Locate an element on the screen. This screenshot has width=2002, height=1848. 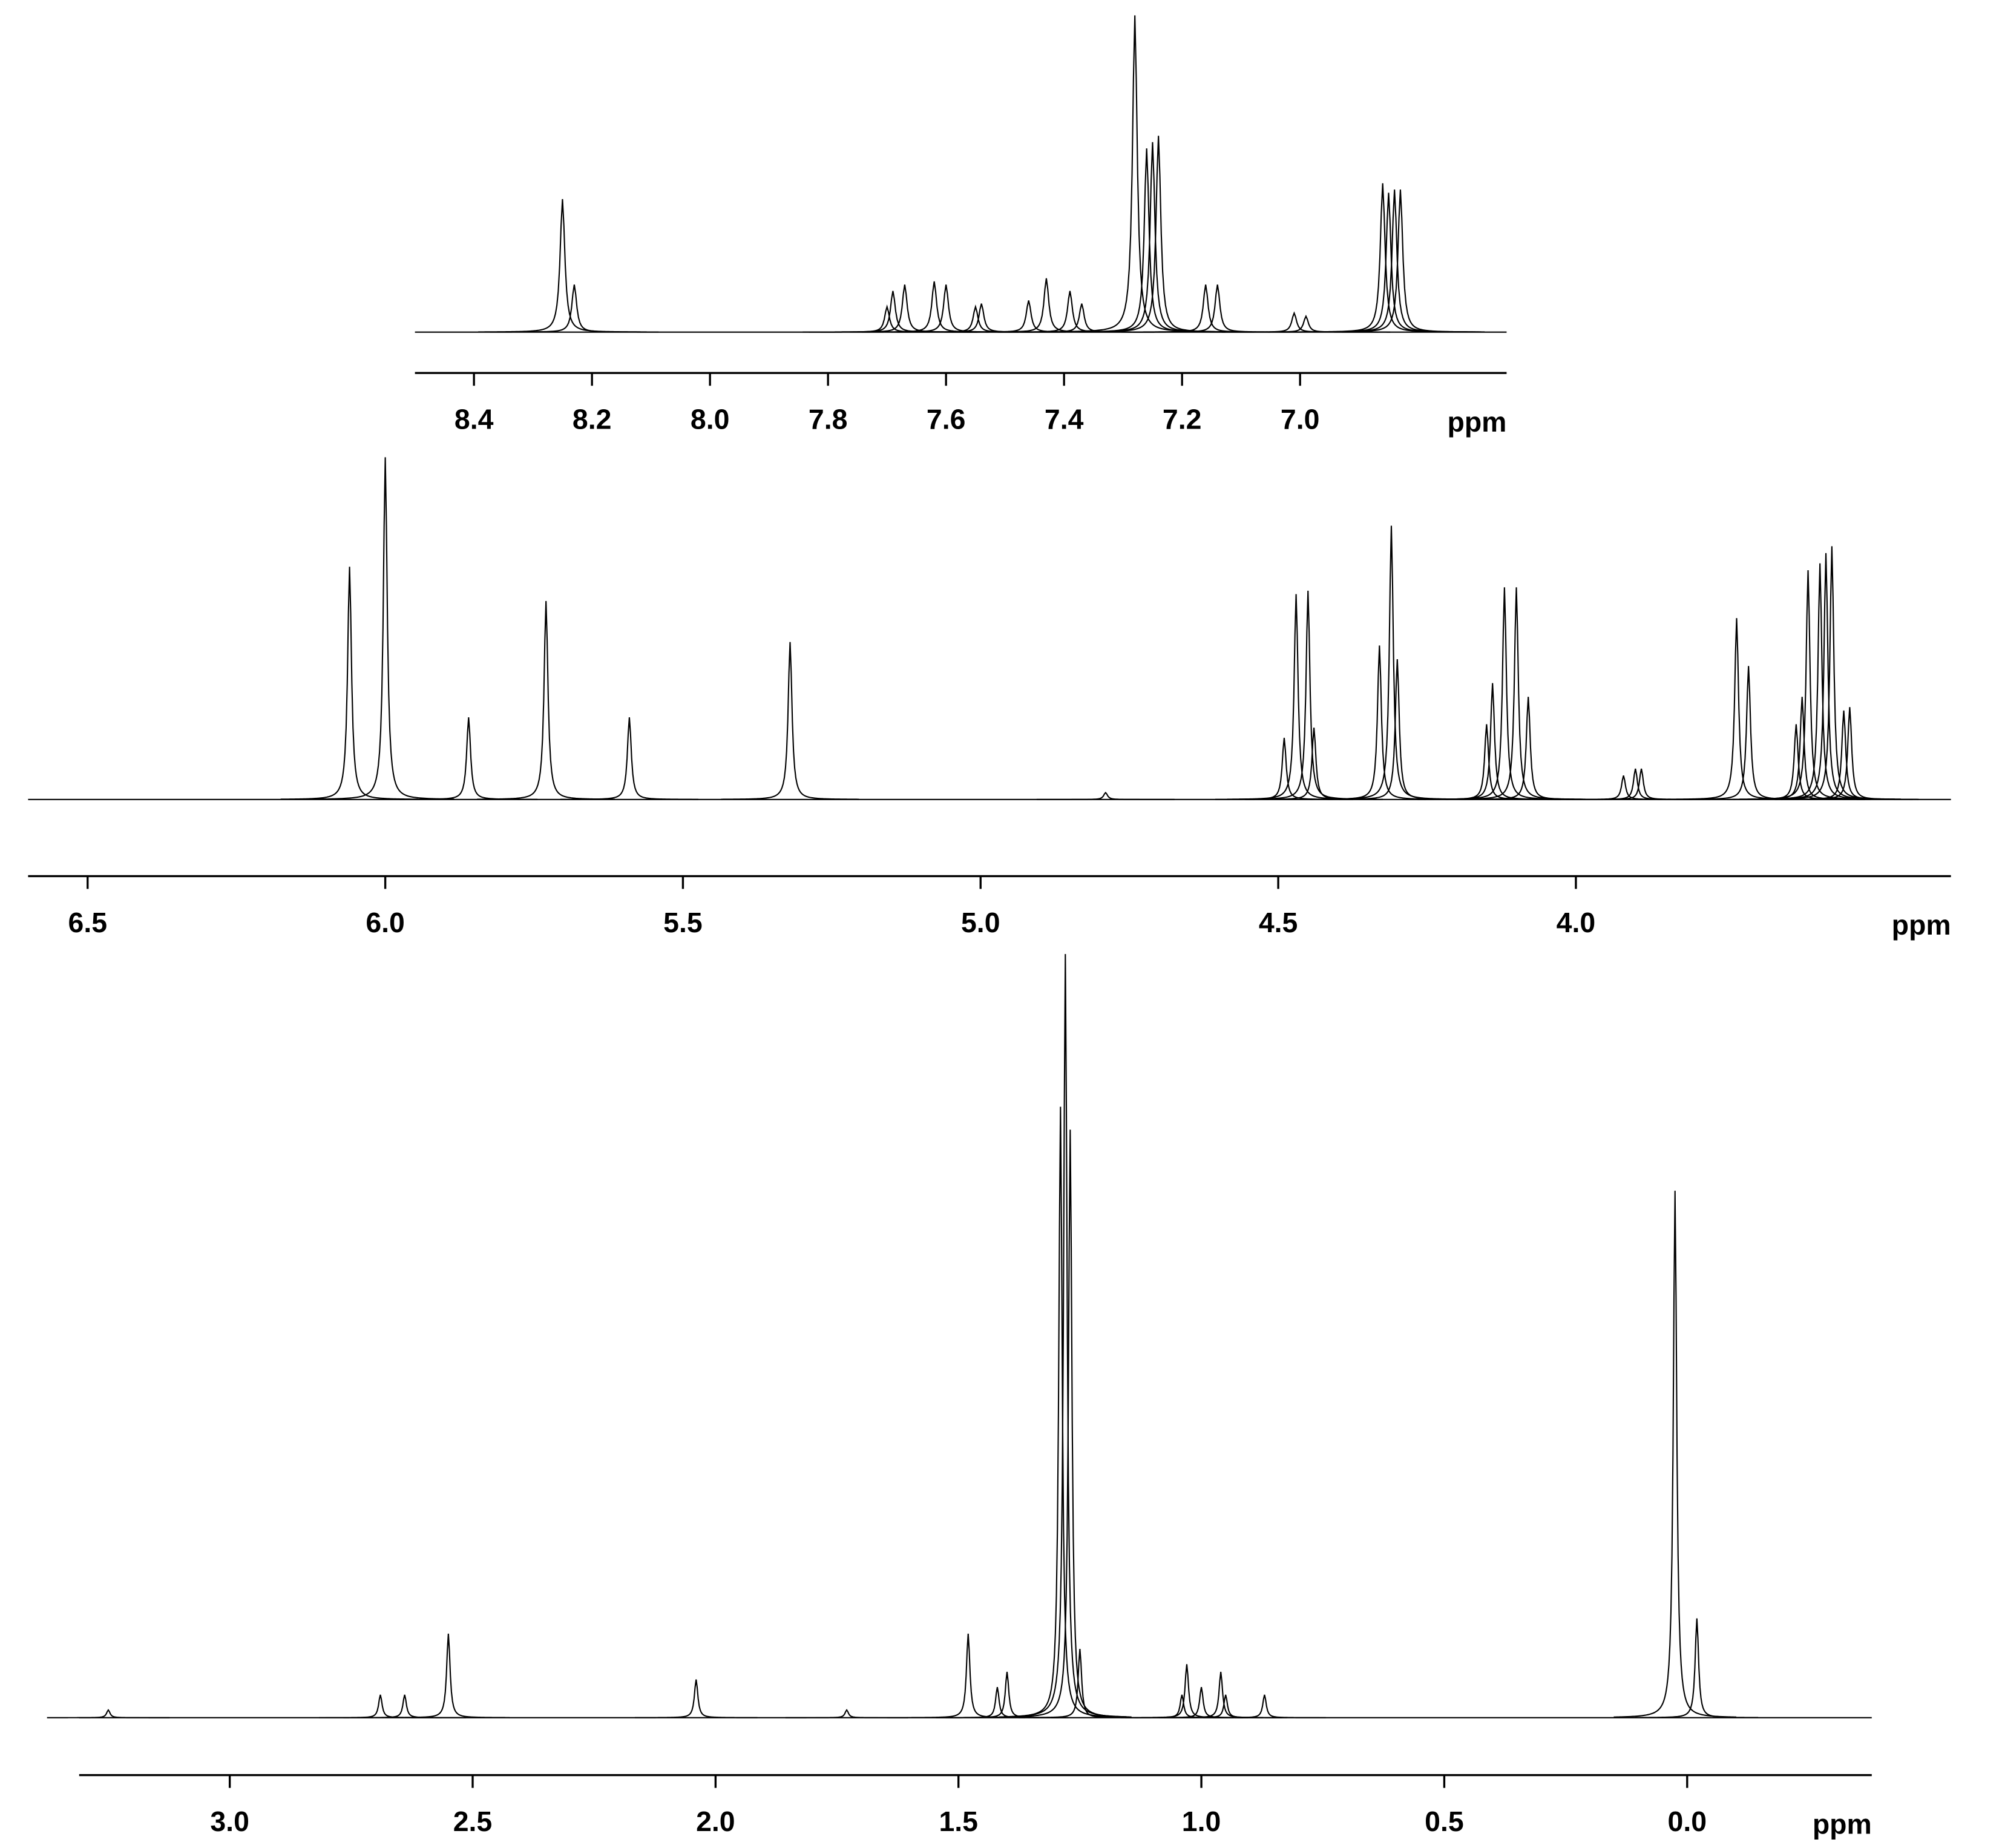
x-tick-label: 6.5 is located at coordinates (88, 922).